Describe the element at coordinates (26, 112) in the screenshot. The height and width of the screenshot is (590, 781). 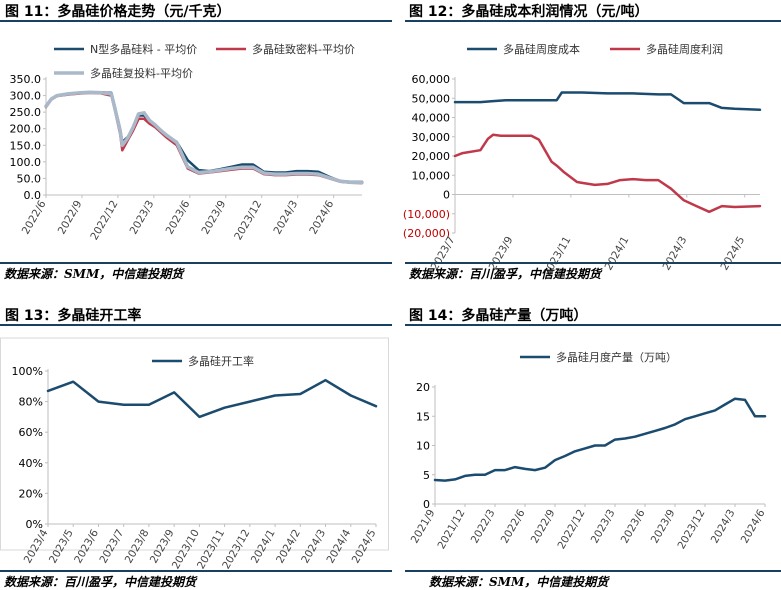
I see `y-tick-label: 250.0` at that location.